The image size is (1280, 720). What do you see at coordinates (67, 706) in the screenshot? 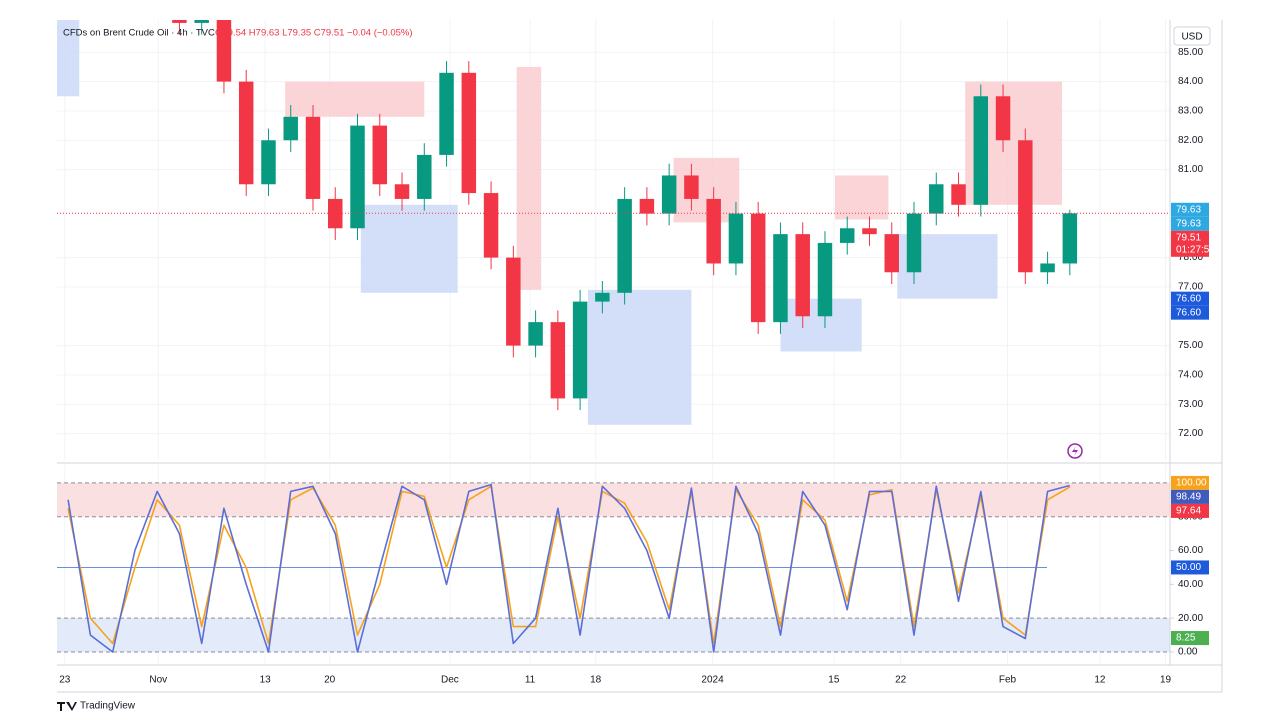
I see `logo` at bounding box center [67, 706].